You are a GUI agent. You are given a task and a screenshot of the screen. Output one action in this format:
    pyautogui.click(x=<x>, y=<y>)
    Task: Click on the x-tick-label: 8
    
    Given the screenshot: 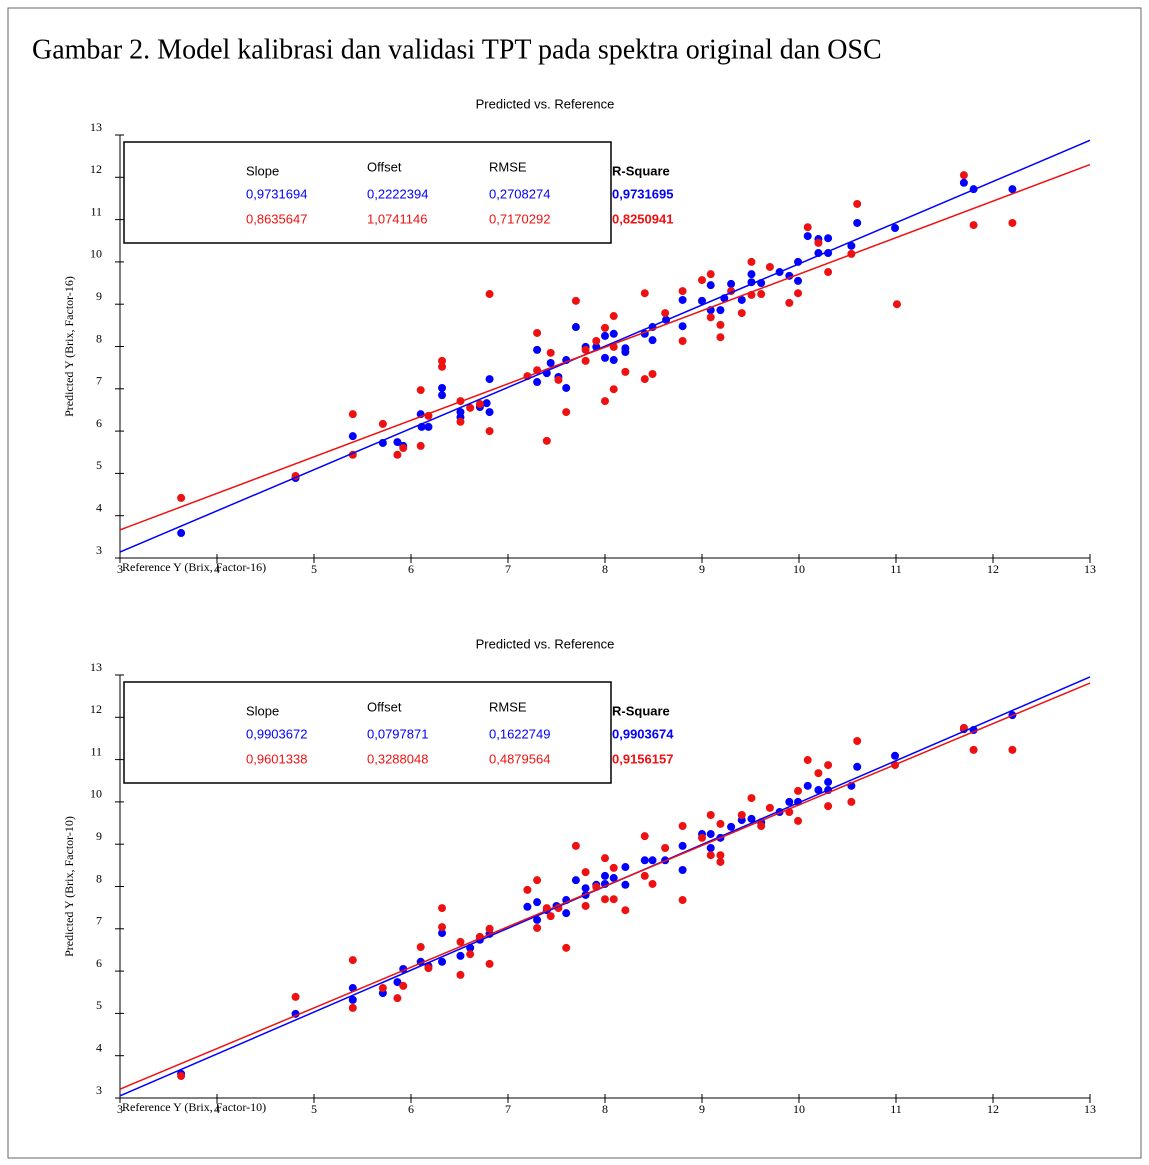 What is the action you would take?
    pyautogui.click(x=605, y=569)
    